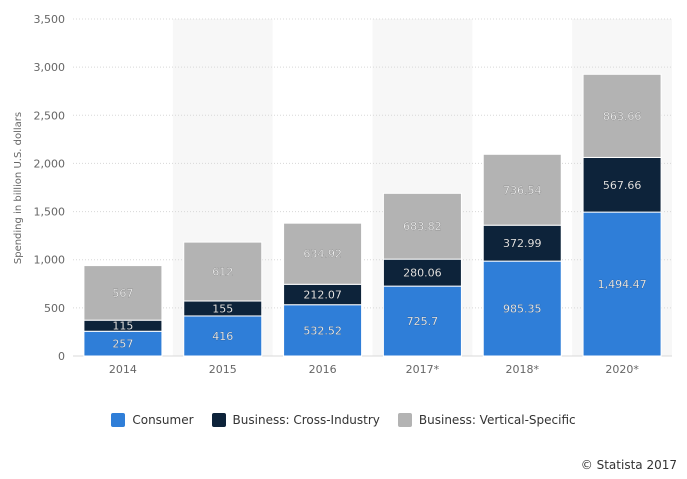 The height and width of the screenshot is (479, 687). Describe the element at coordinates (404, 420) in the screenshot. I see `legend-swatch-vertical-specific` at that location.